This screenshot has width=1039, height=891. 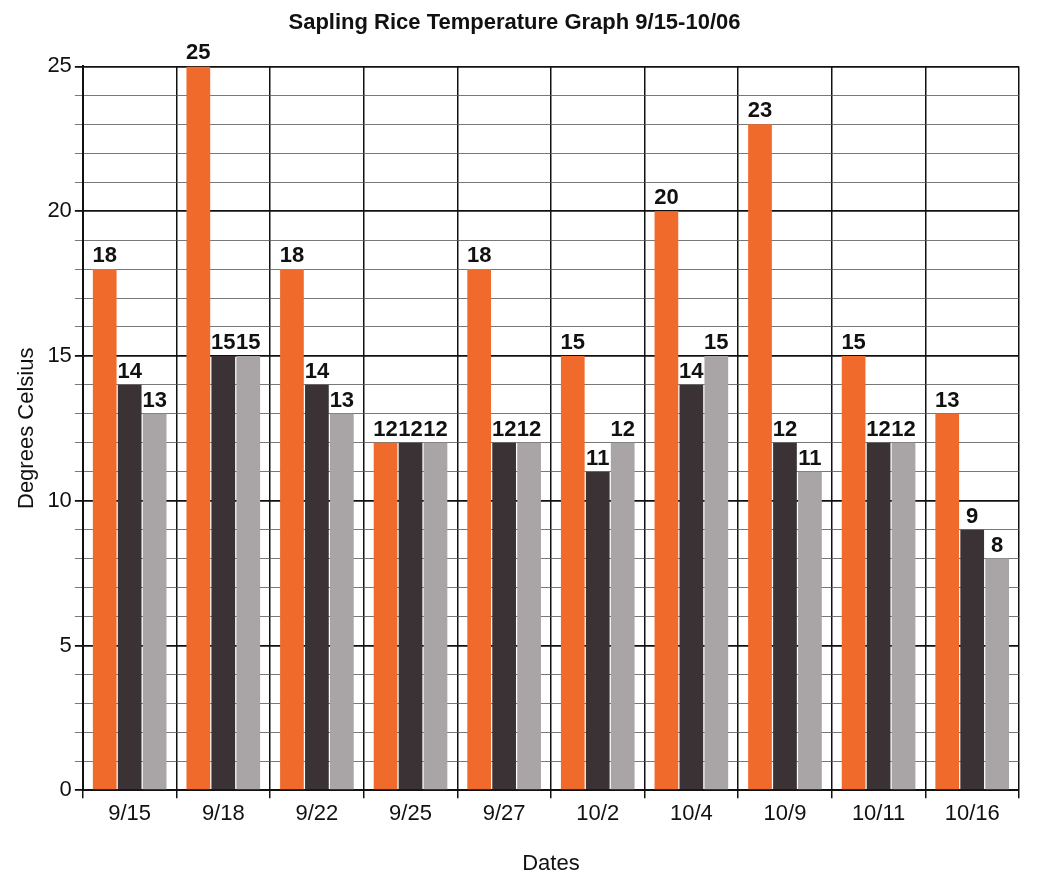 What do you see at coordinates (666, 197) in the screenshot?
I see `data-label: 20` at bounding box center [666, 197].